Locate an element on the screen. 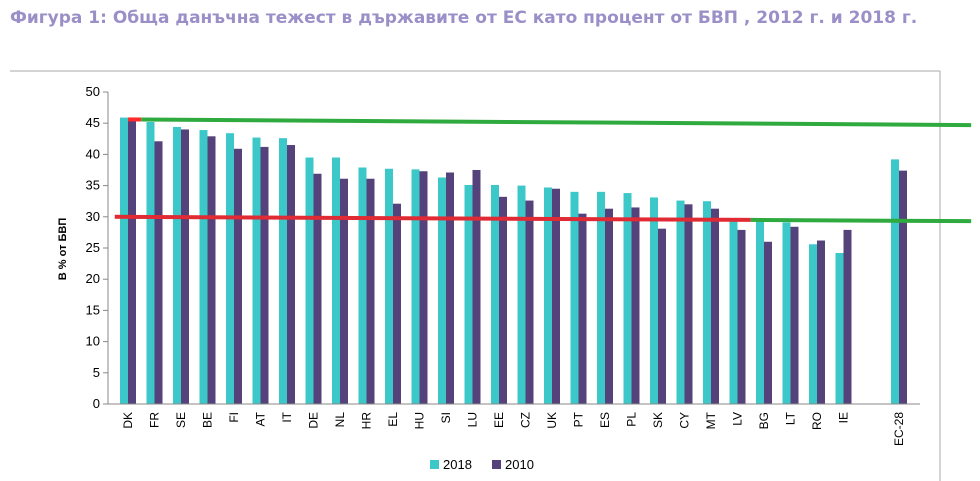  bar-2018-FI is located at coordinates (230, 268).